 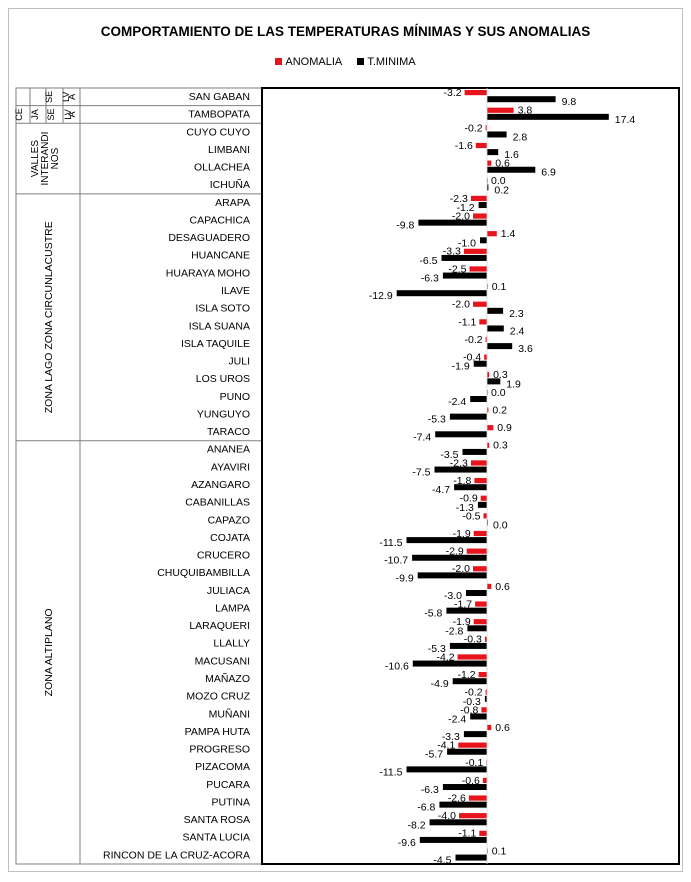 I want to click on category-label: CAPACHICA, so click(x=220, y=220).